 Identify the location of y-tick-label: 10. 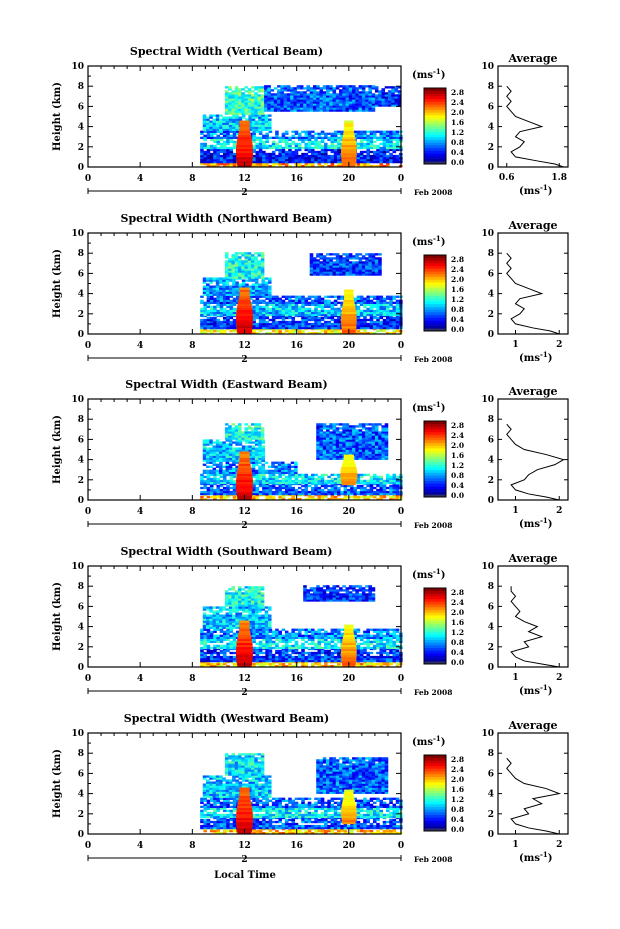
(77, 234).